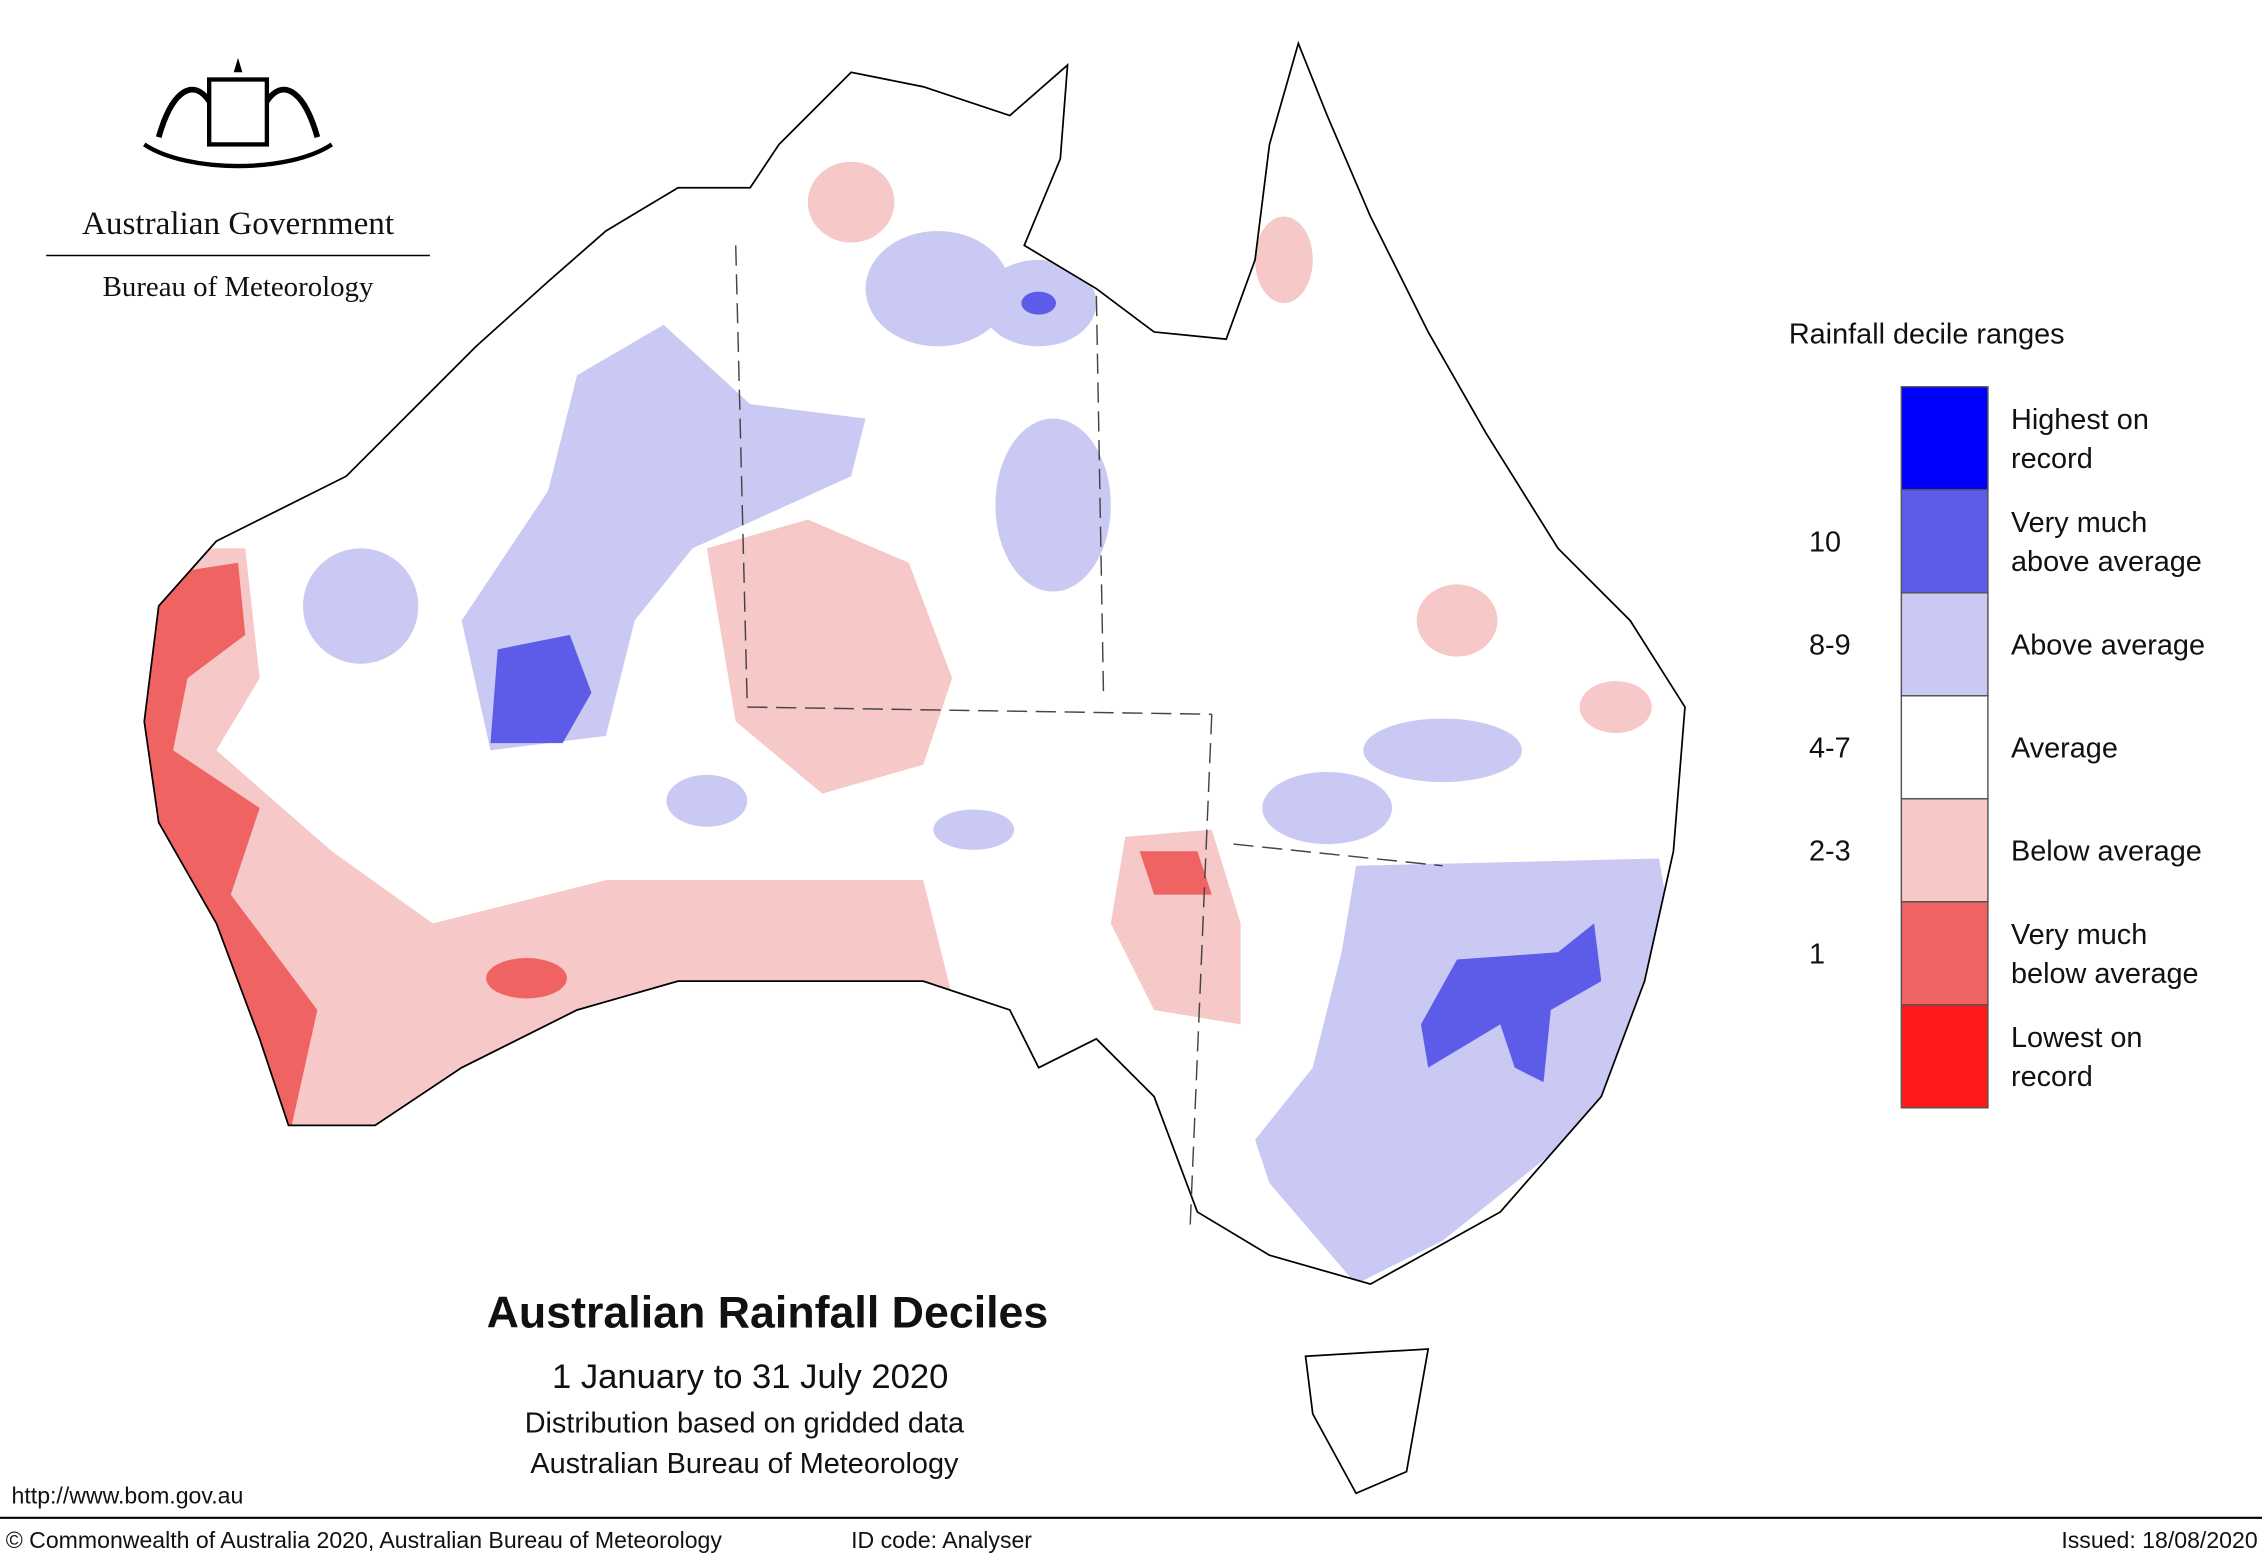 The height and width of the screenshot is (1554, 2262). What do you see at coordinates (750, 1377) in the screenshot?
I see `map-subtitle: 1 January to 31 July 2020` at bounding box center [750, 1377].